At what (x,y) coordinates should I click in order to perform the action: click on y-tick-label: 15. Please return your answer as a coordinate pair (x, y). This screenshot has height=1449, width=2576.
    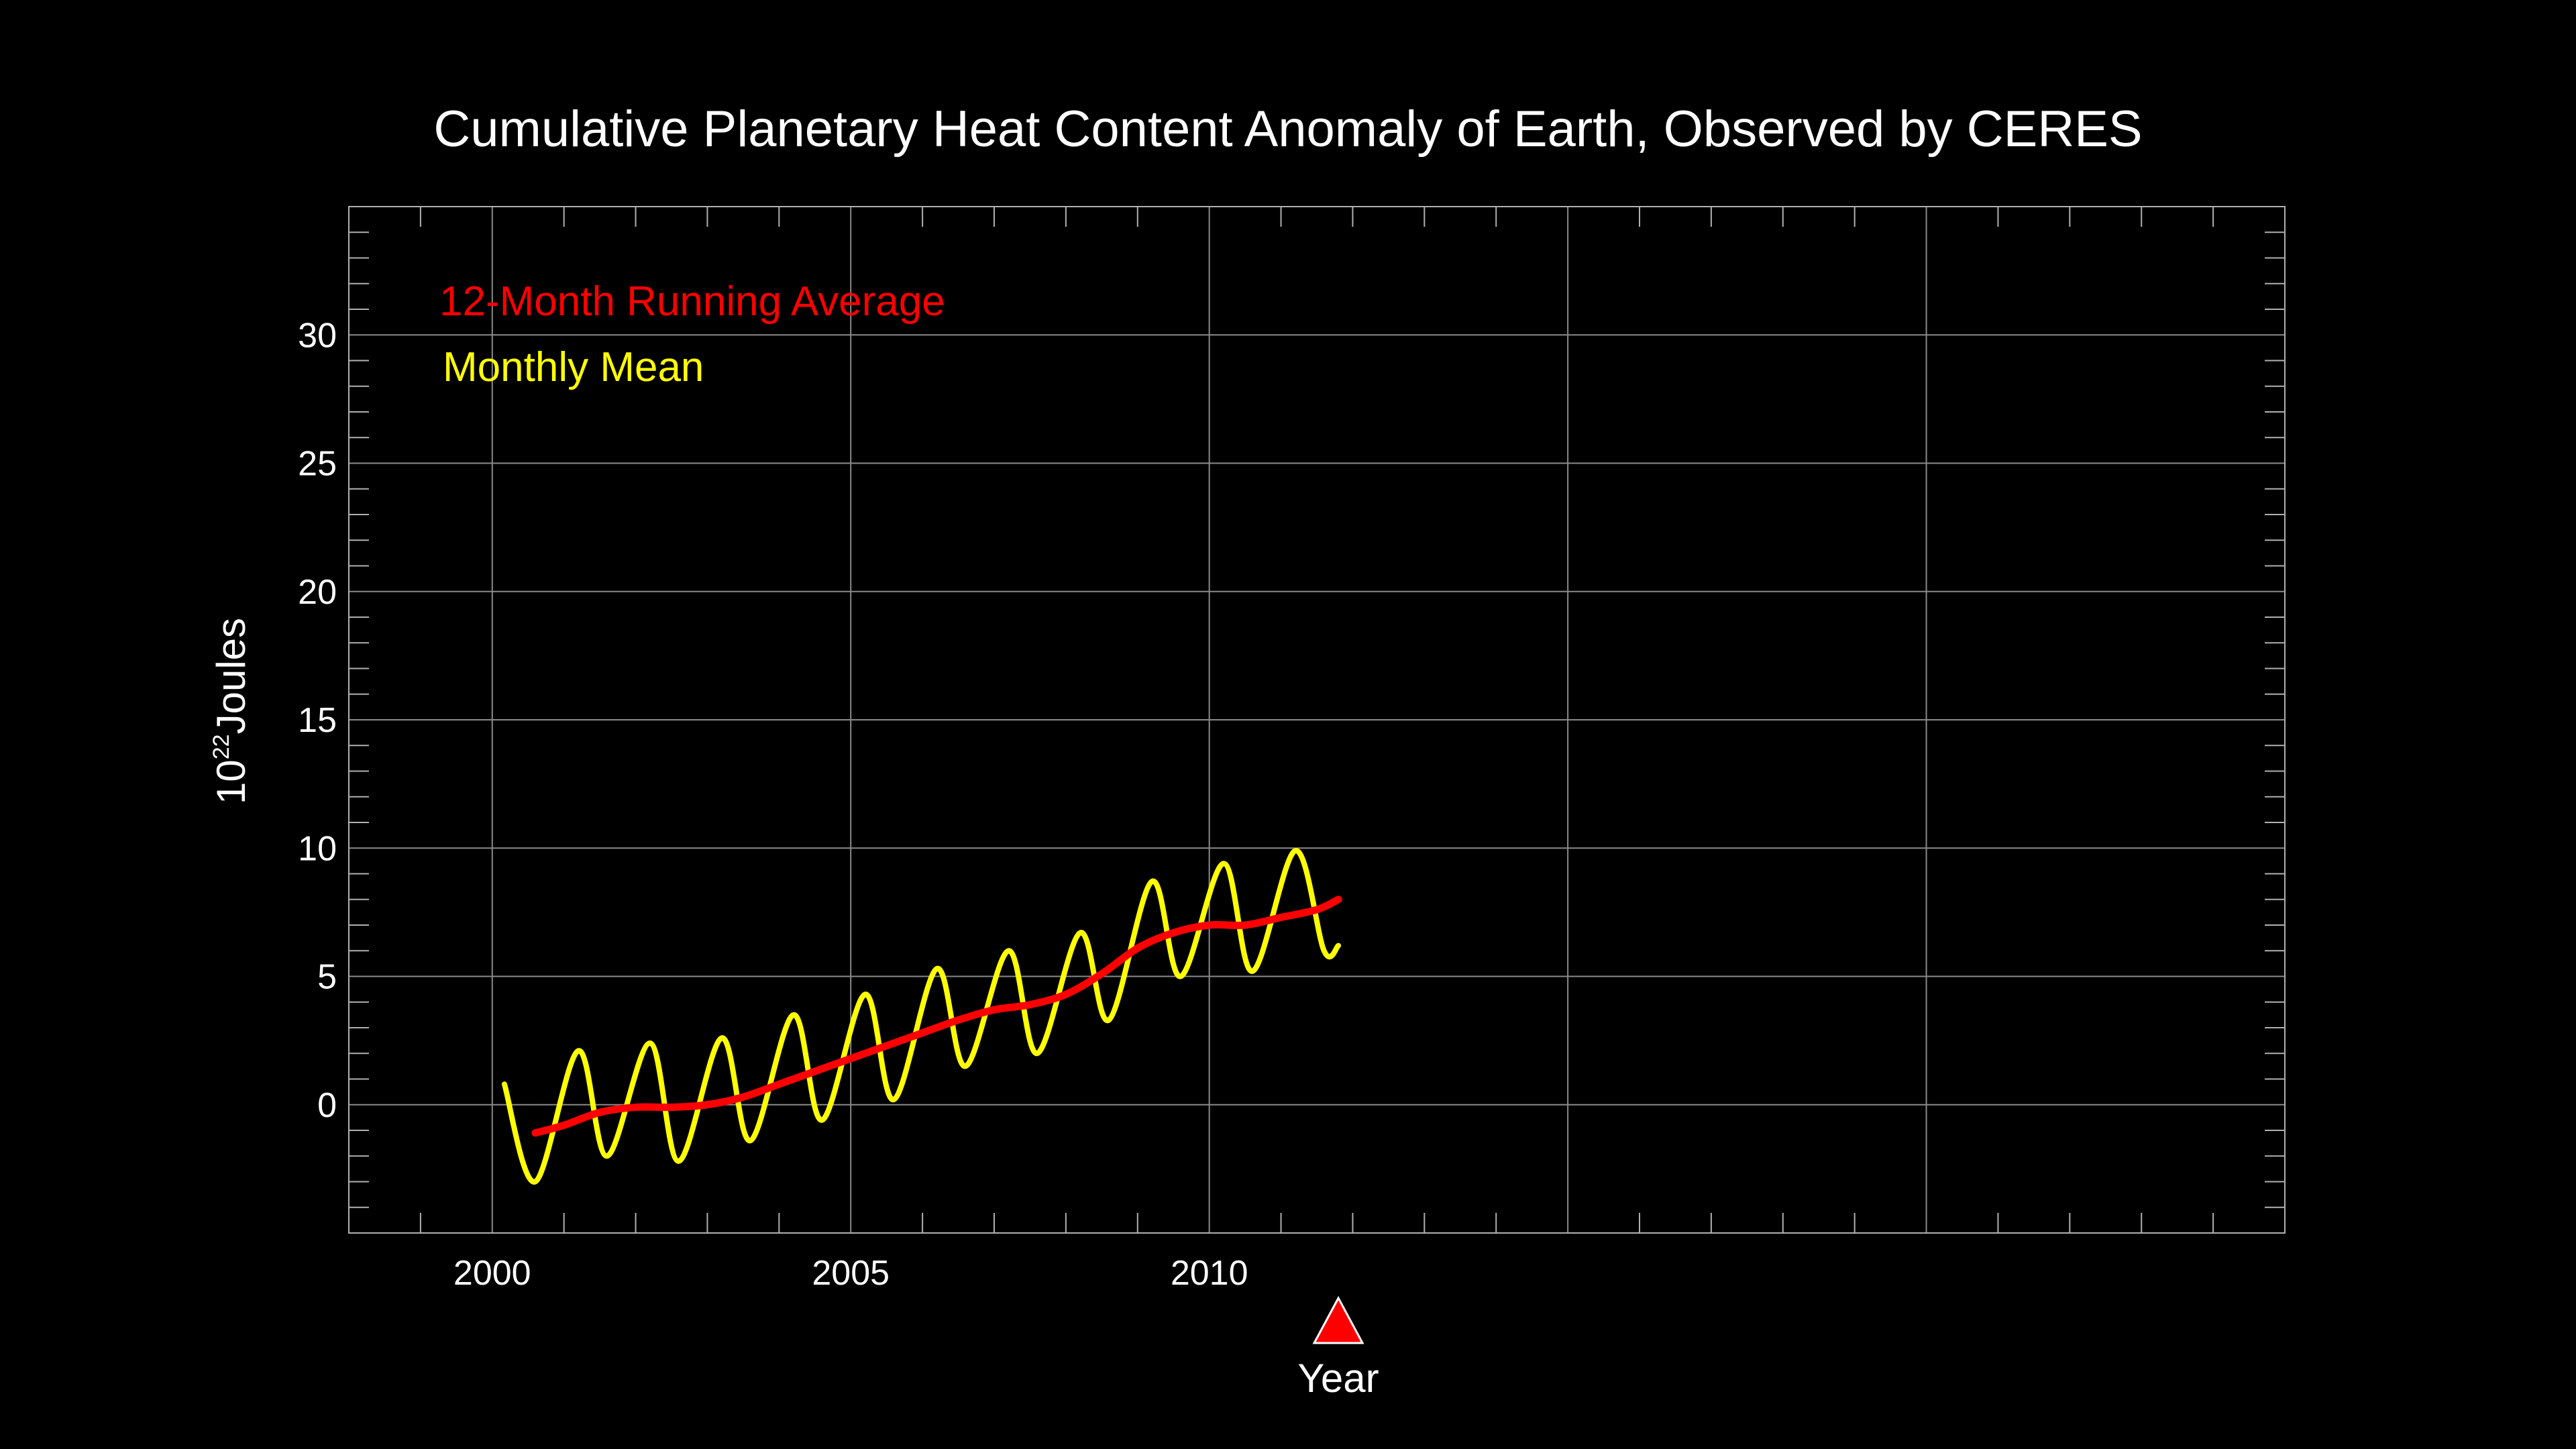
    Looking at the image, I should click on (317, 720).